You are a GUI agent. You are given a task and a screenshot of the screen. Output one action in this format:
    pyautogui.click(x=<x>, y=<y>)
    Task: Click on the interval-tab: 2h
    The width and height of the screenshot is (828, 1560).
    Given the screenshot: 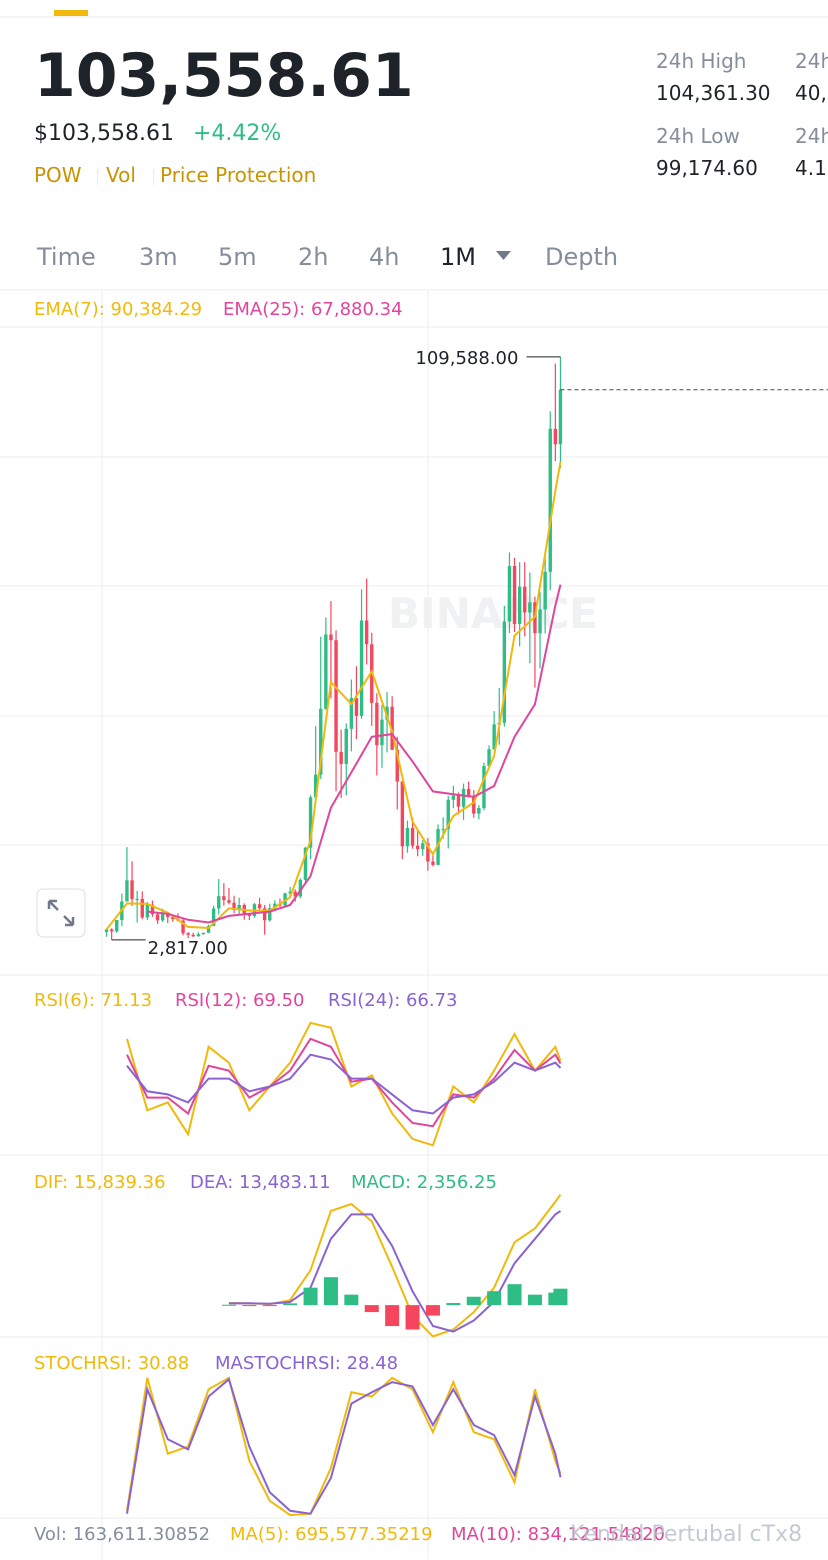 What is the action you would take?
    pyautogui.click(x=313, y=257)
    